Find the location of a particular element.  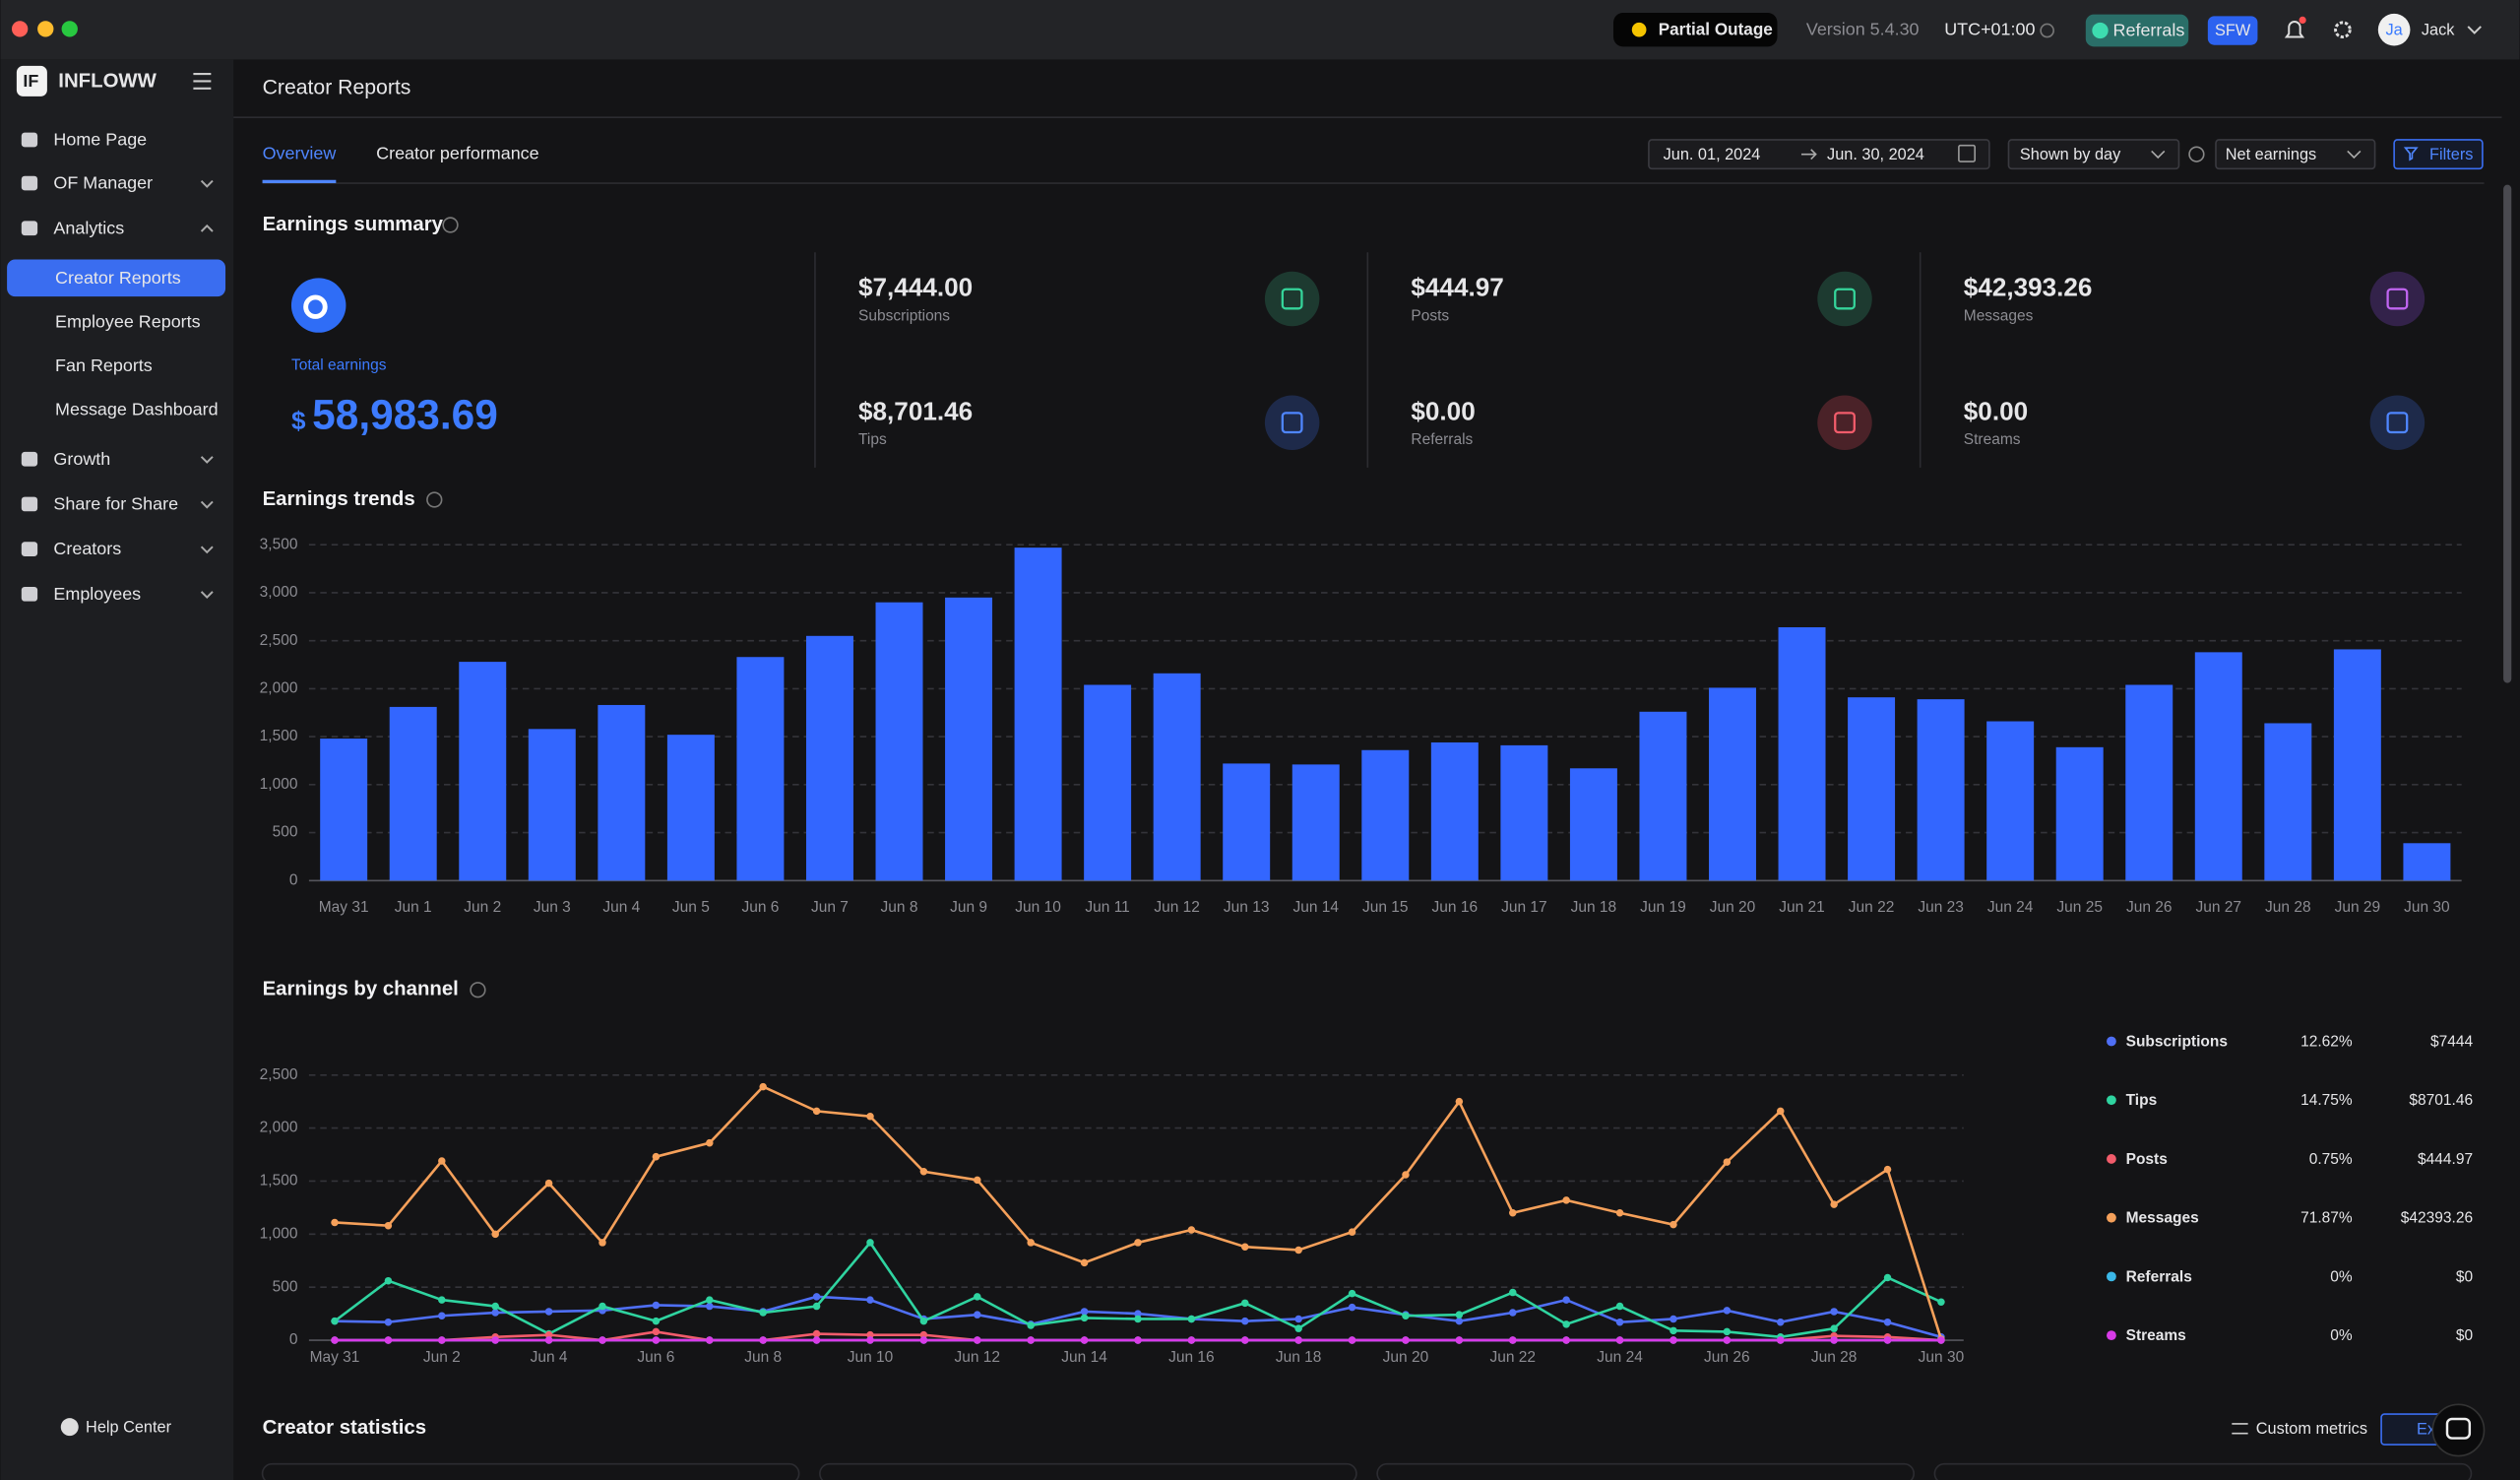

grouping-select: Shown by day is located at coordinates (2093, 154).